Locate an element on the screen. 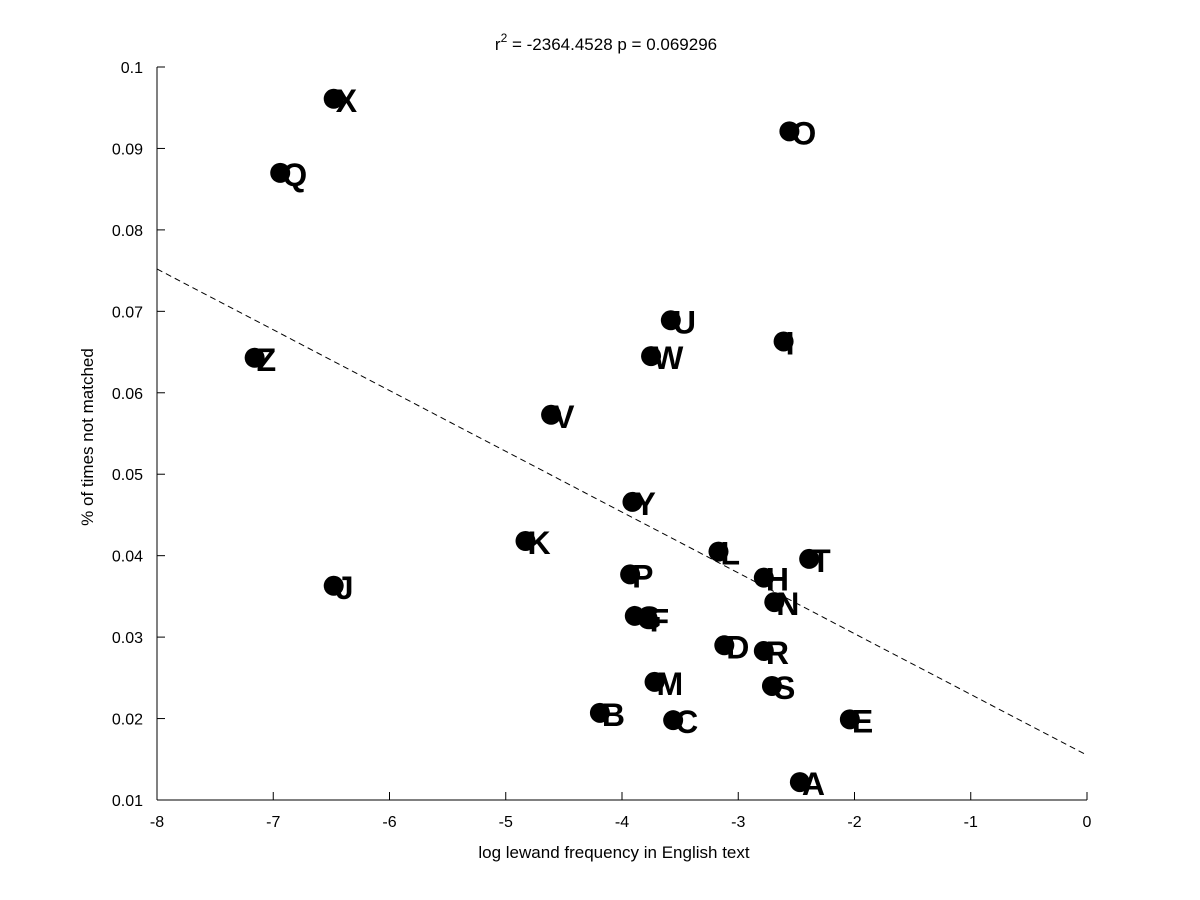  x-tick-label: -1 is located at coordinates (971, 822).